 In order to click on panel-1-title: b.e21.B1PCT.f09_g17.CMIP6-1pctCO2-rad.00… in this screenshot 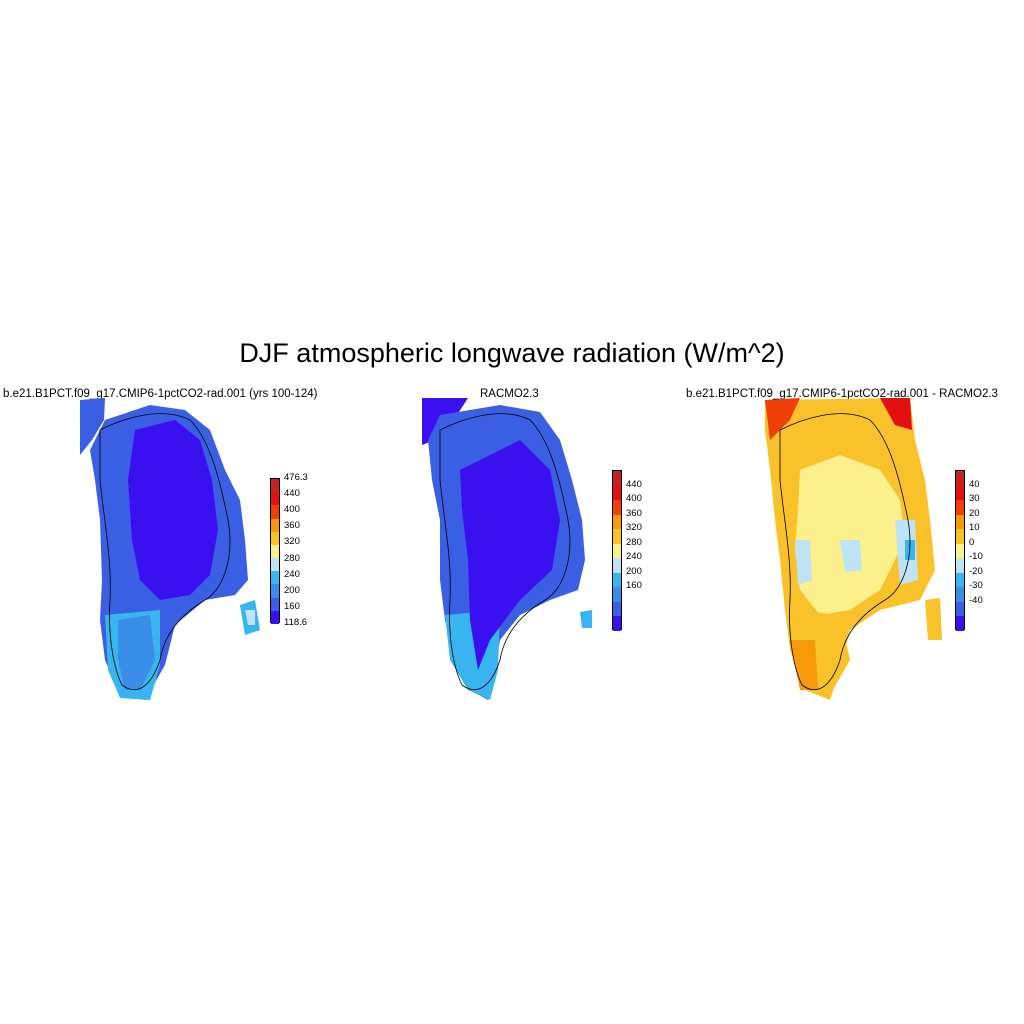, I will do `click(160, 394)`.